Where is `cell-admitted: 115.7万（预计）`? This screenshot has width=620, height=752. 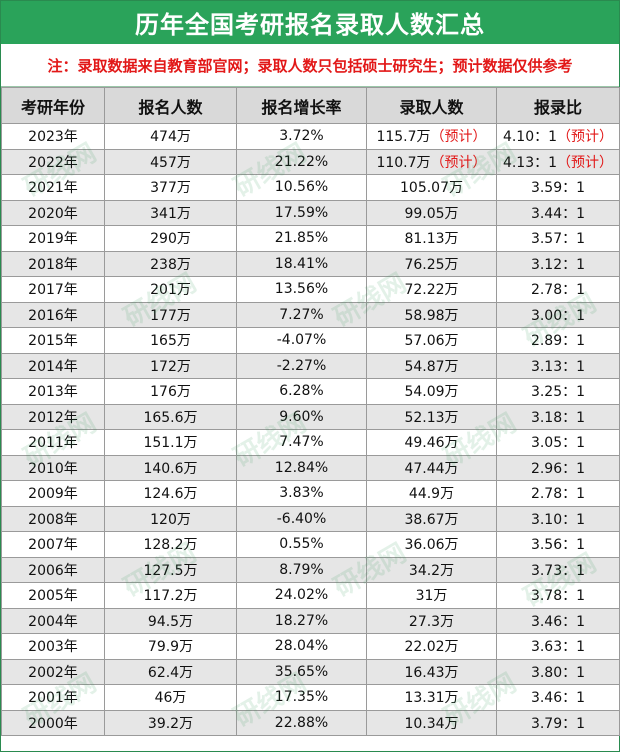 cell-admitted: 115.7万（预计） is located at coordinates (431, 136).